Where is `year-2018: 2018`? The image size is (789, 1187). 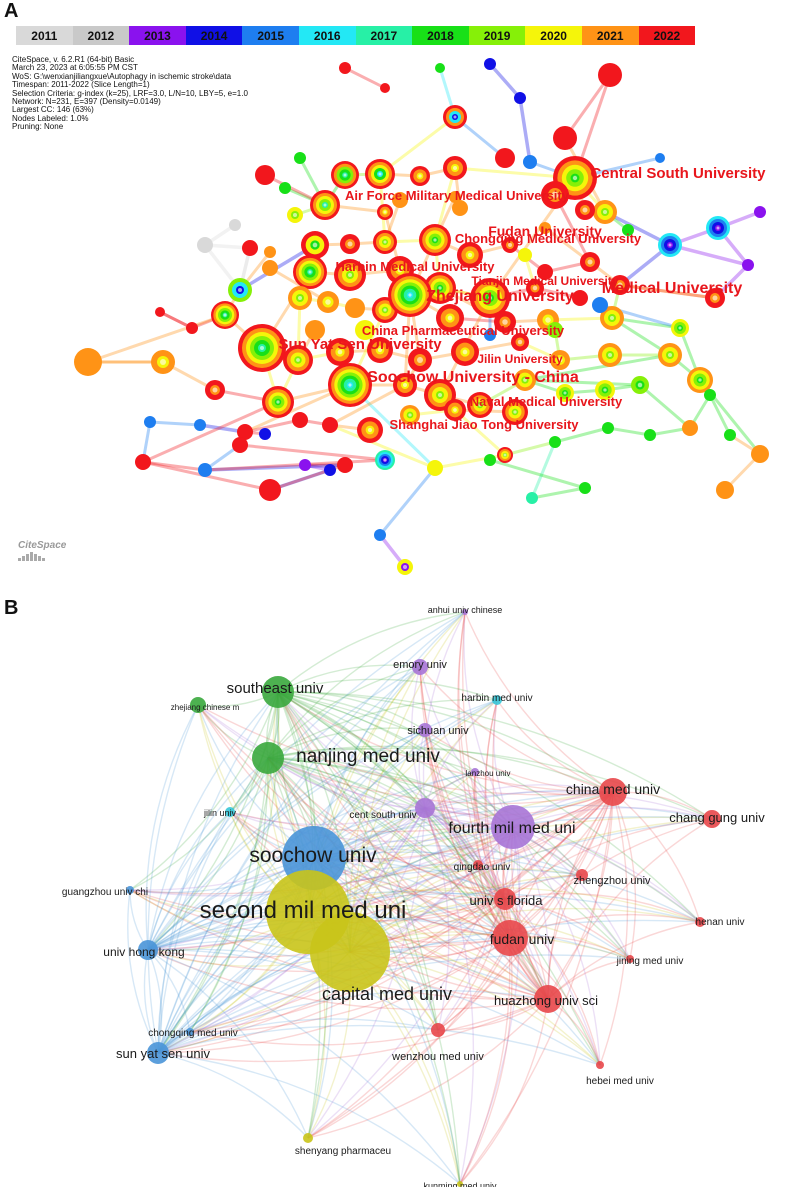
year-2018: 2018 is located at coordinates (440, 35).